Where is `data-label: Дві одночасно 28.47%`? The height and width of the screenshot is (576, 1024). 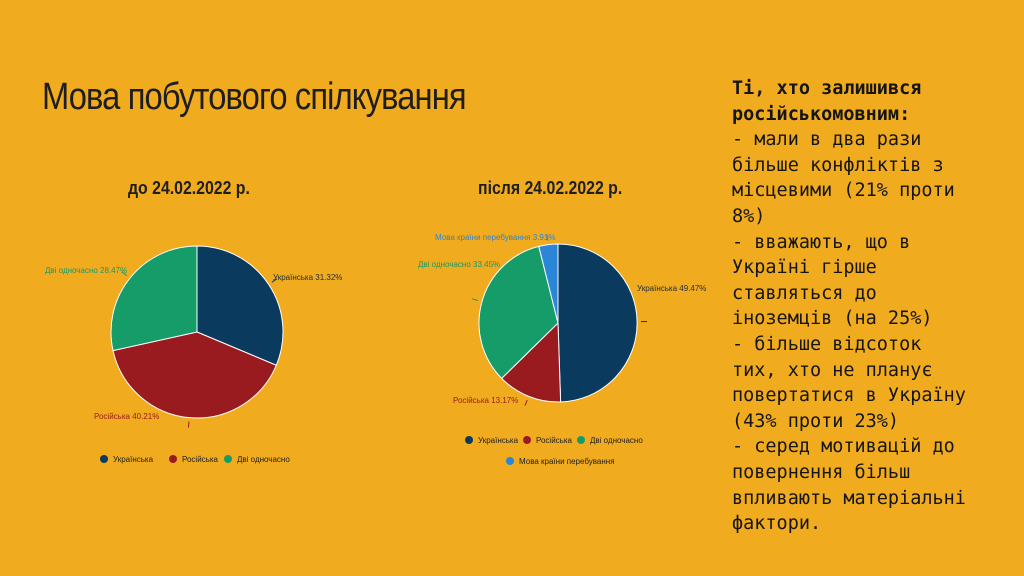 data-label: Дві одночасно 28.47% is located at coordinates (86, 270).